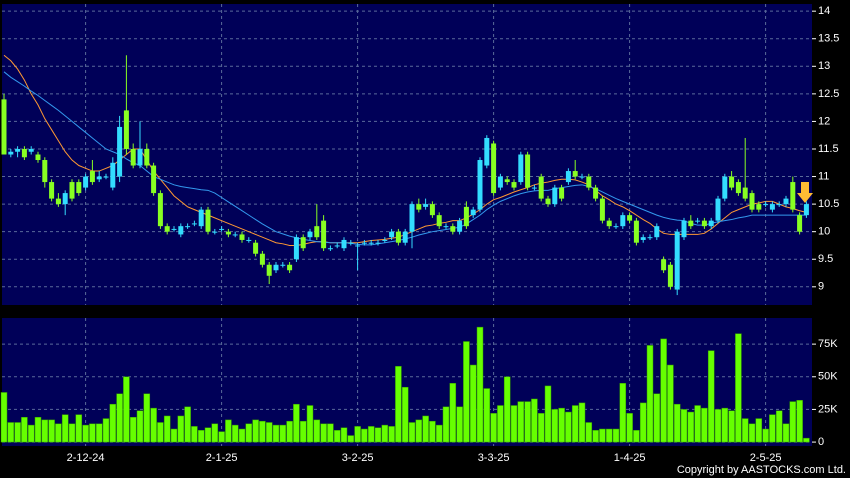  I want to click on y-tick-label: 75K, so click(828, 344).